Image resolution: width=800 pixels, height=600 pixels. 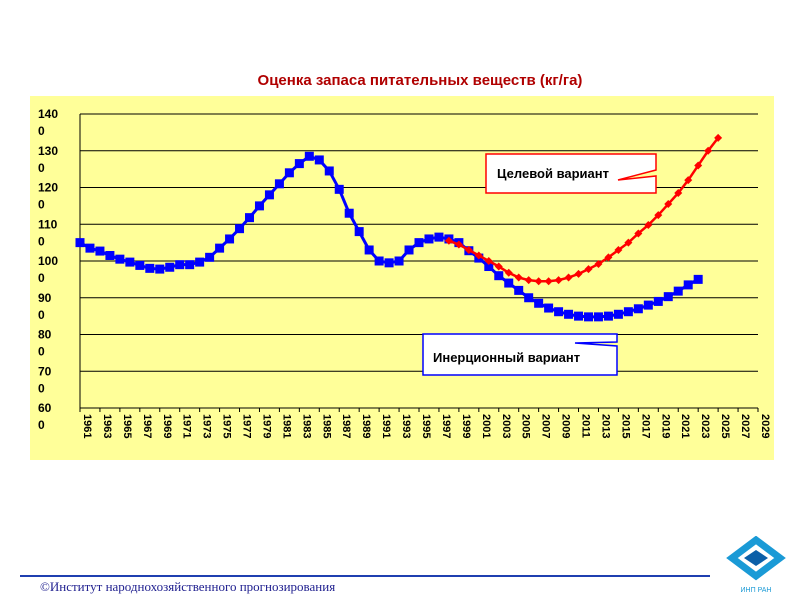 What do you see at coordinates (207, 426) in the screenshot?
I see `x-tick-label: 1973` at bounding box center [207, 426].